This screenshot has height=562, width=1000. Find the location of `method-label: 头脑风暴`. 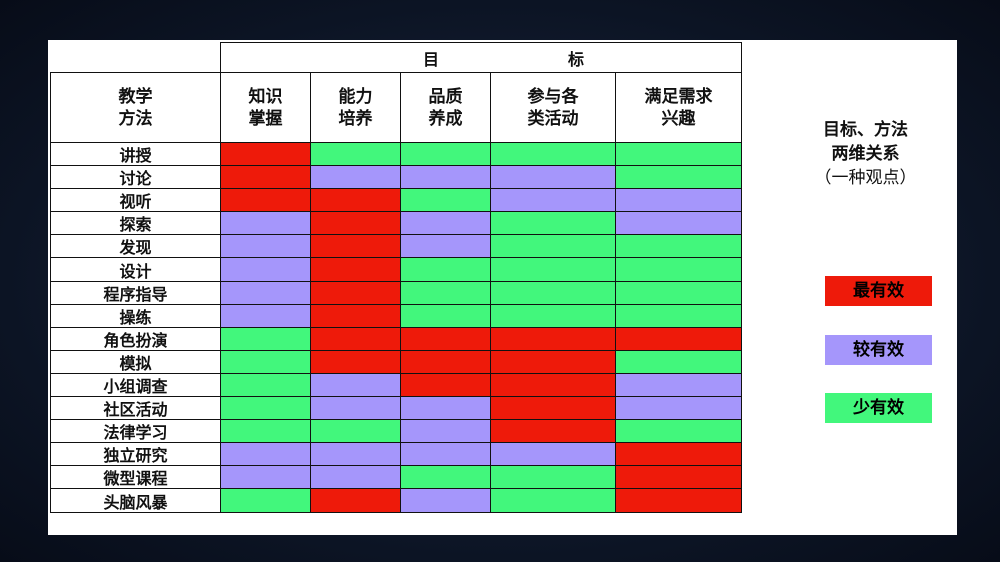

method-label: 头脑风暴 is located at coordinates (135, 500).